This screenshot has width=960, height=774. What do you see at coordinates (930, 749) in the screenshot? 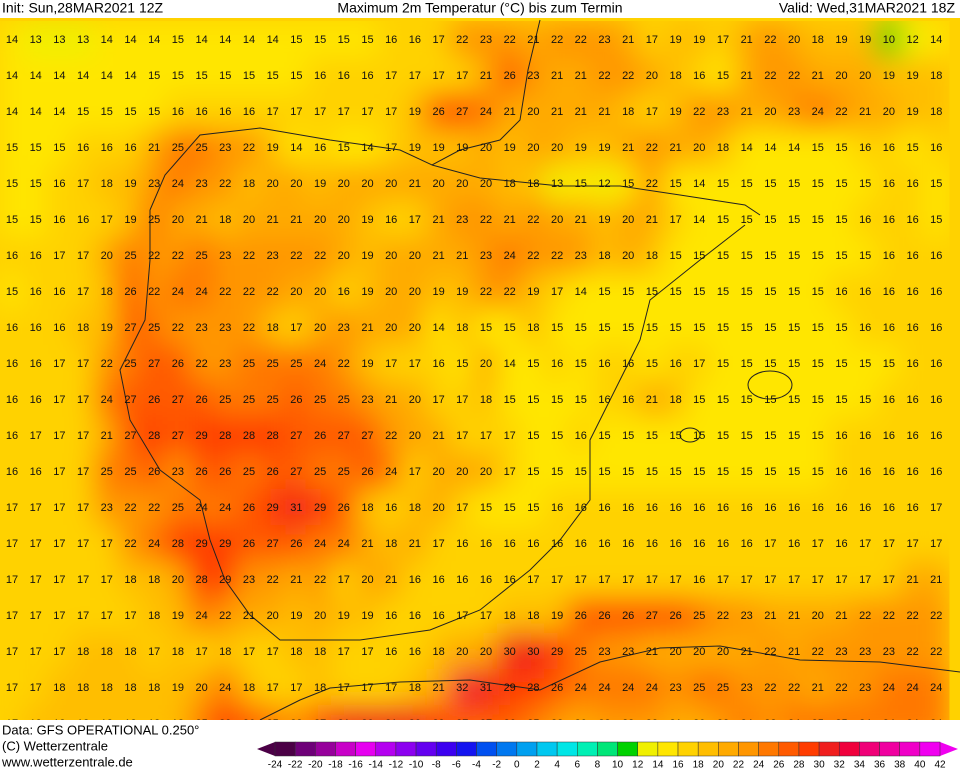
I see `colorbar-box` at bounding box center [930, 749].